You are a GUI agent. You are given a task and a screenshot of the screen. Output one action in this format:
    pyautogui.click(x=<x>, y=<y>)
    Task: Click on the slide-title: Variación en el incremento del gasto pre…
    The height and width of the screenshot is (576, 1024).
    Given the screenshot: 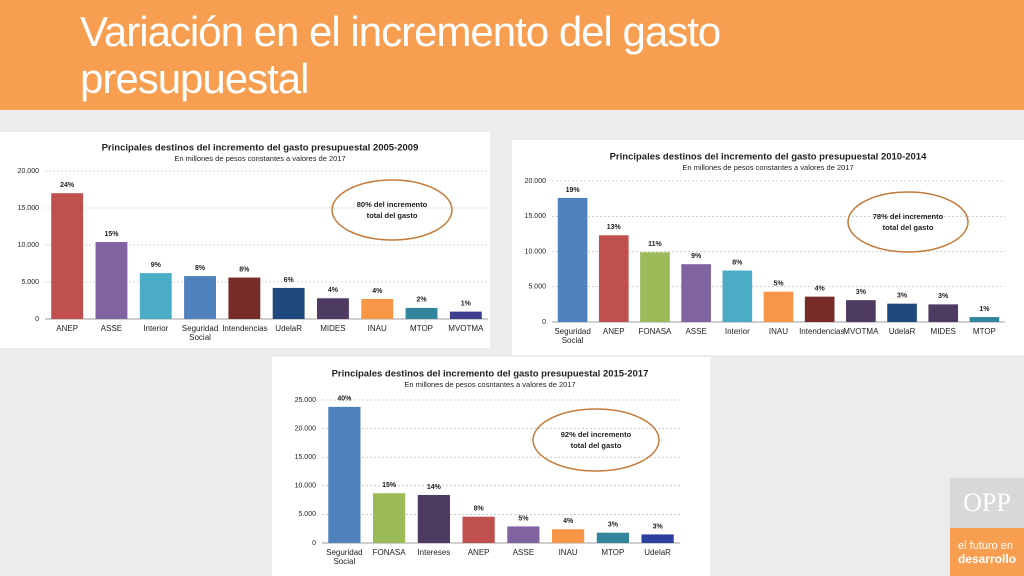 What is the action you would take?
    pyautogui.click(x=400, y=55)
    